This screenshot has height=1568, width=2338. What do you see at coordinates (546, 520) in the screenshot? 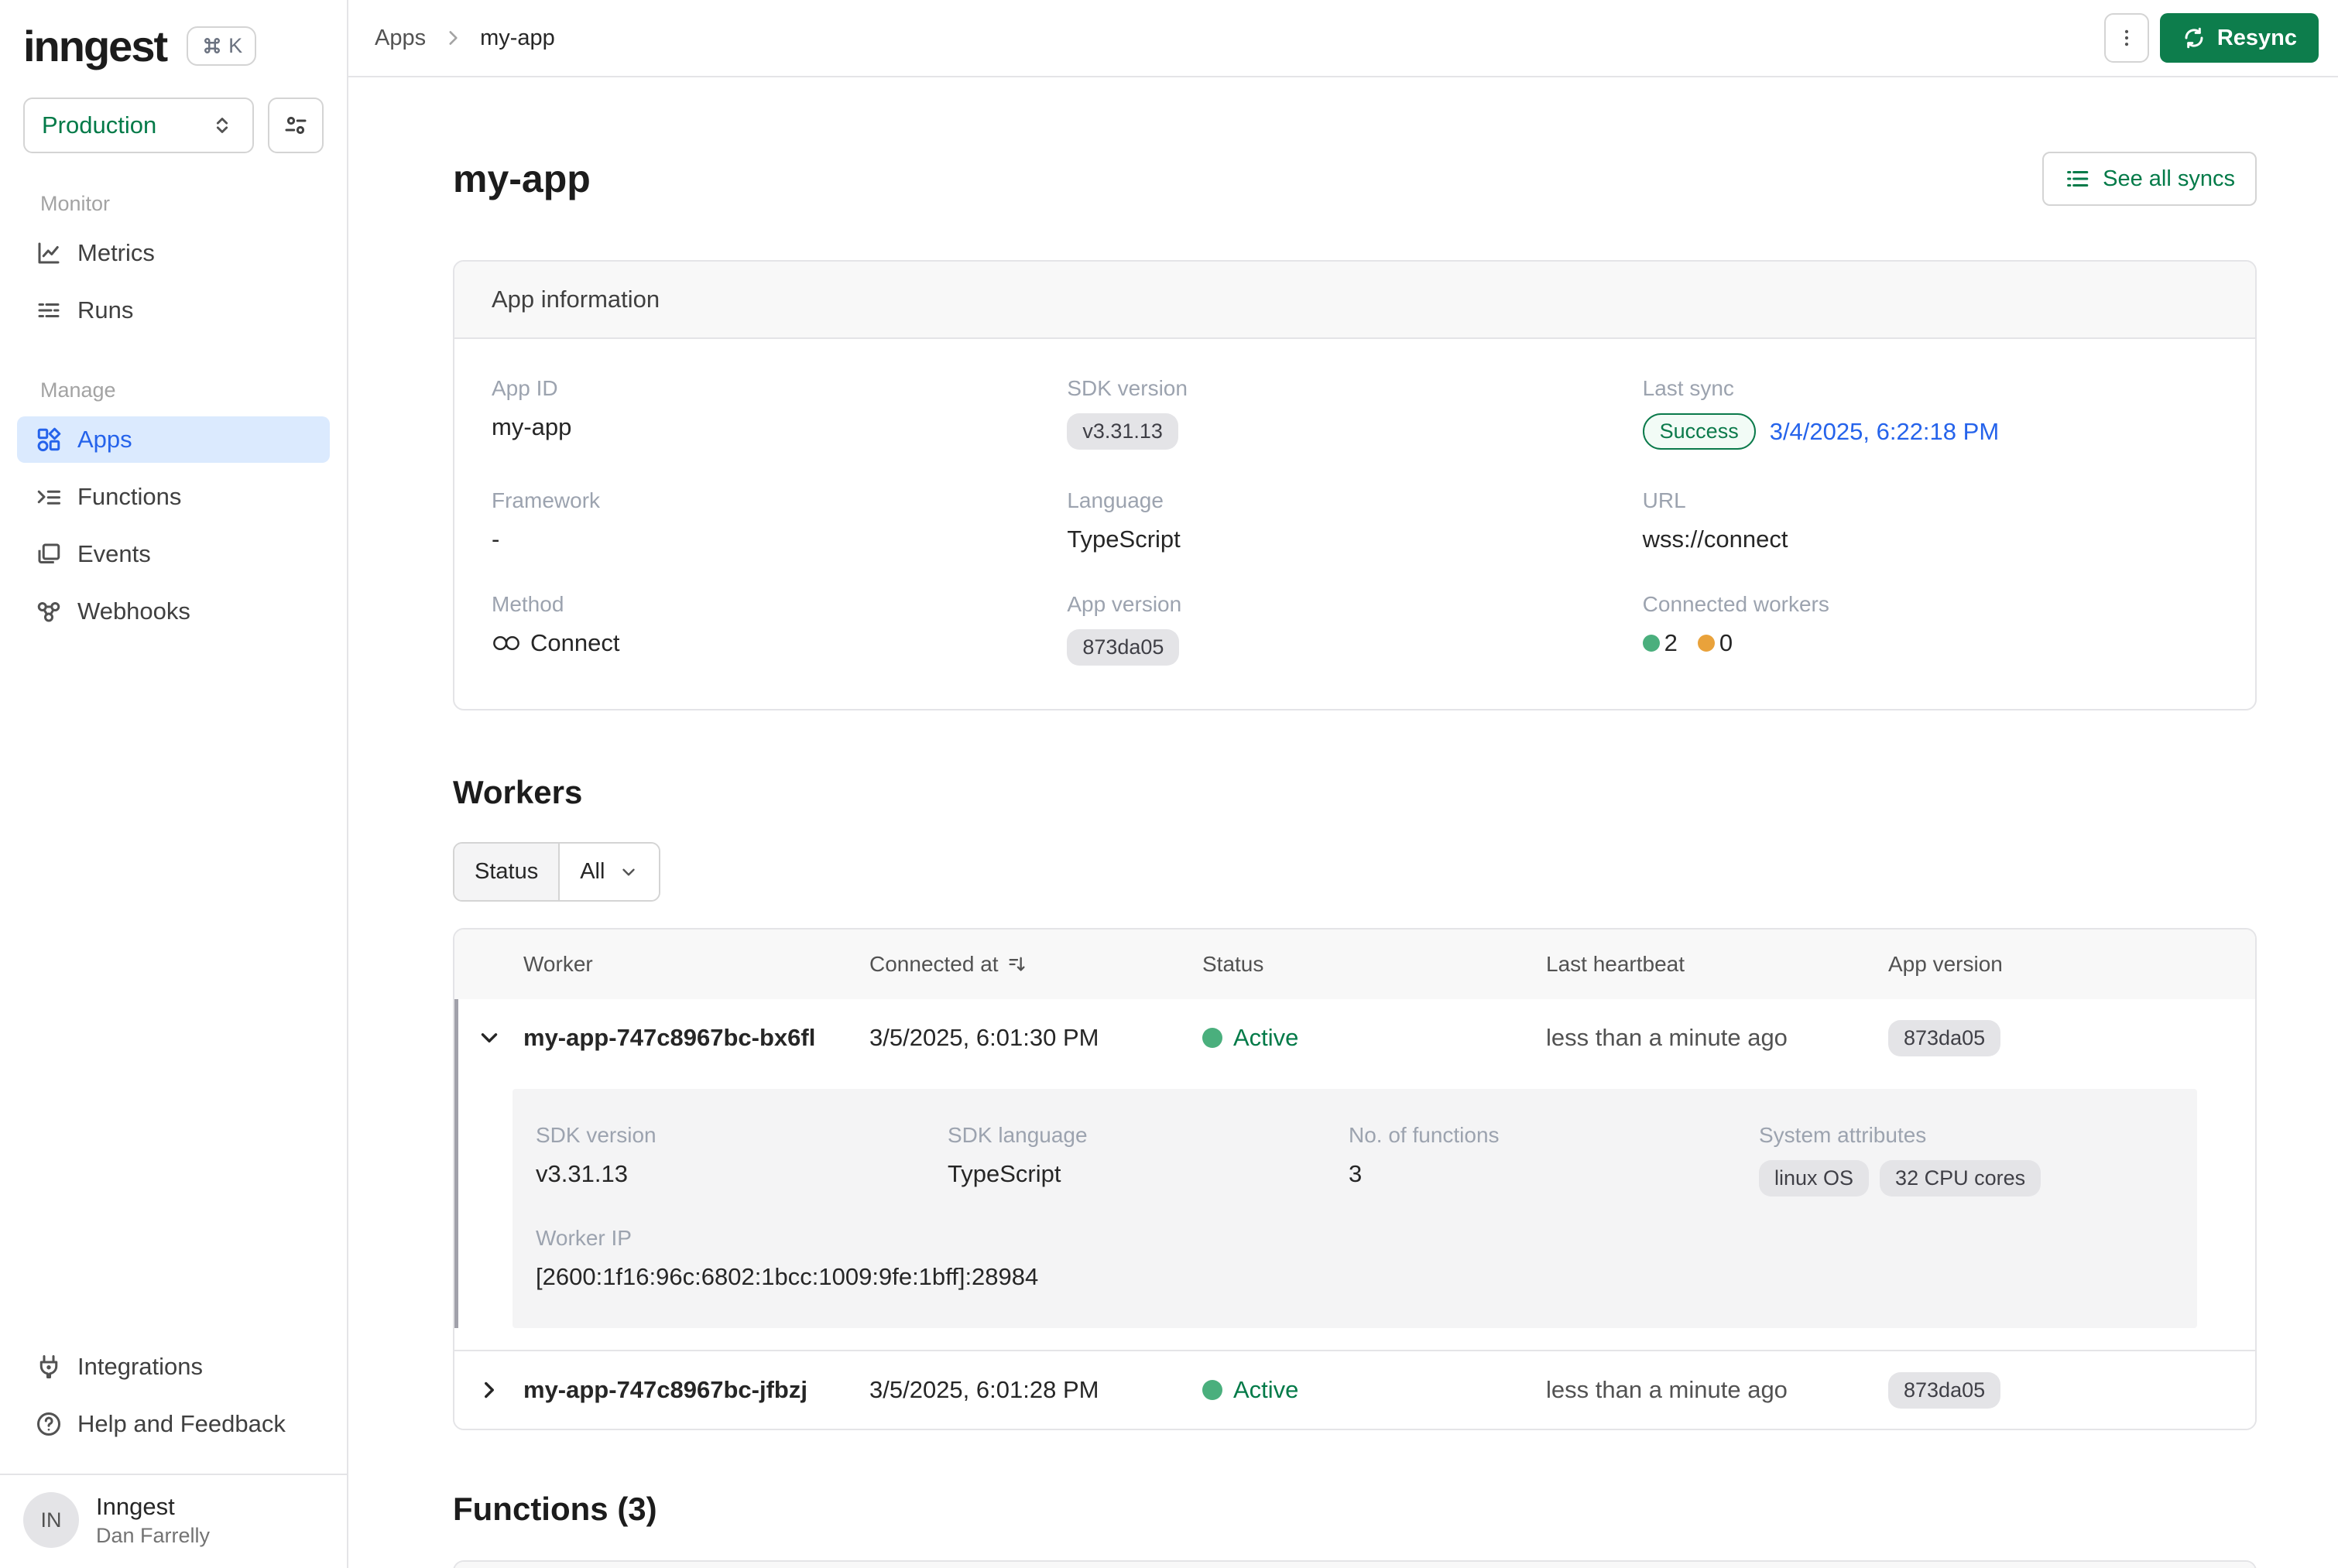
I see `field-framework: Framework -` at bounding box center [546, 520].